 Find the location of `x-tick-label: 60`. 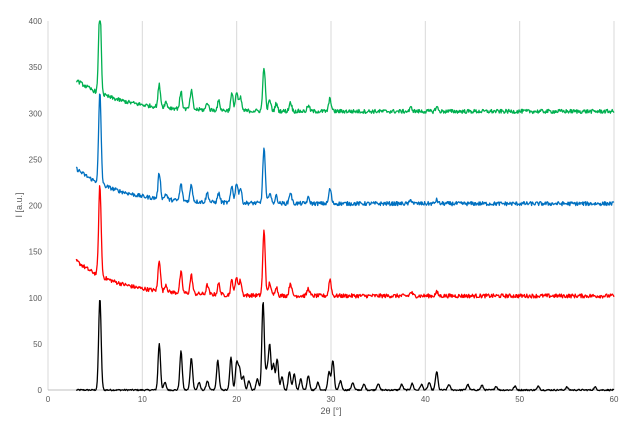

x-tick-label: 60 is located at coordinates (614, 399).